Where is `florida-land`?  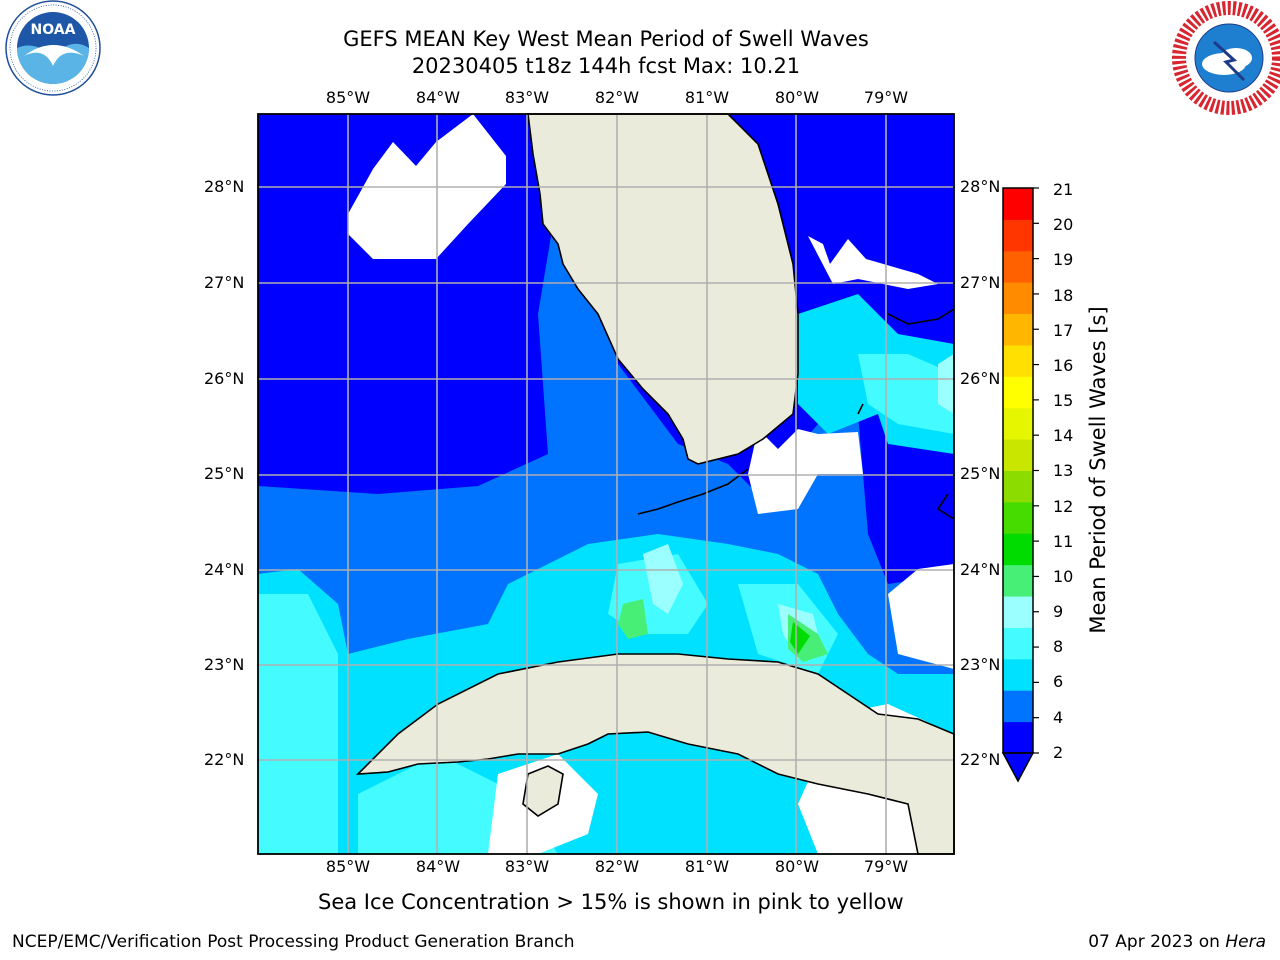 florida-land is located at coordinates (663, 289).